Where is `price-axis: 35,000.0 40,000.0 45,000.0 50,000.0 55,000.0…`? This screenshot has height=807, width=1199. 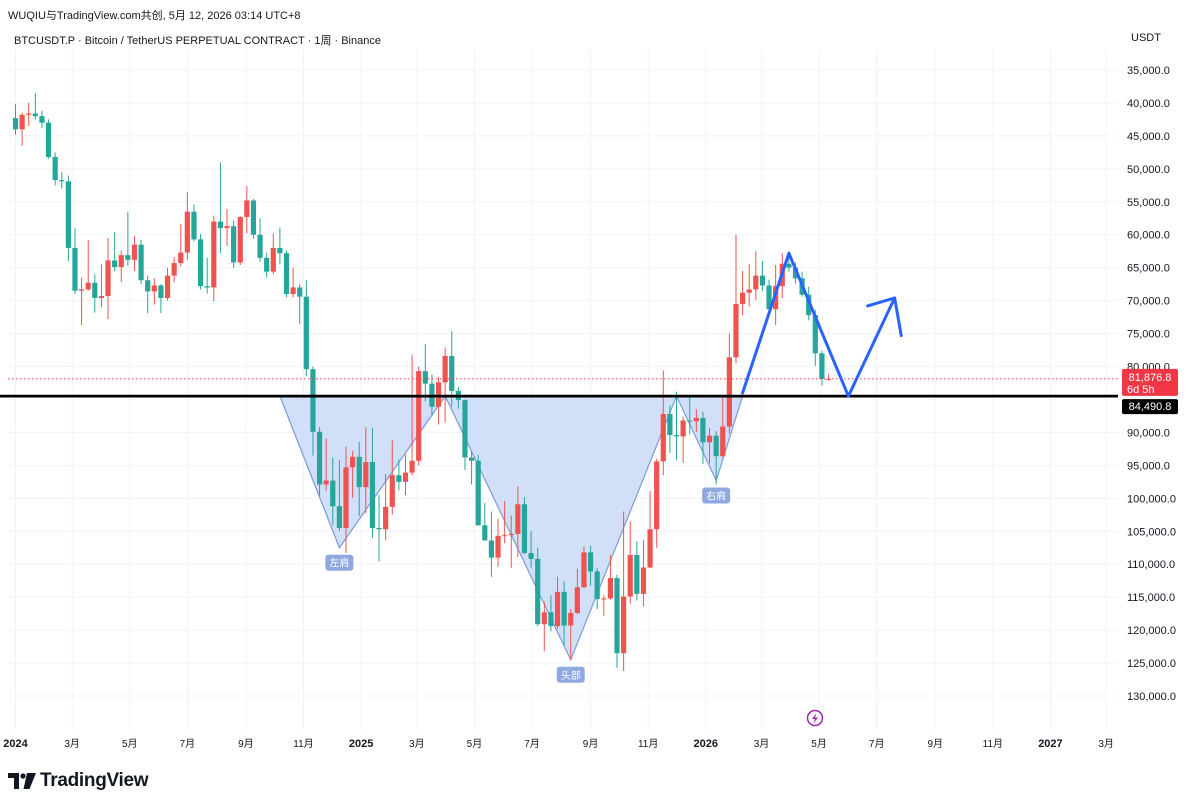
price-axis: 35,000.0 40,000.0 45,000.0 50,000.0 55,000.0… is located at coordinates (1158, 387).